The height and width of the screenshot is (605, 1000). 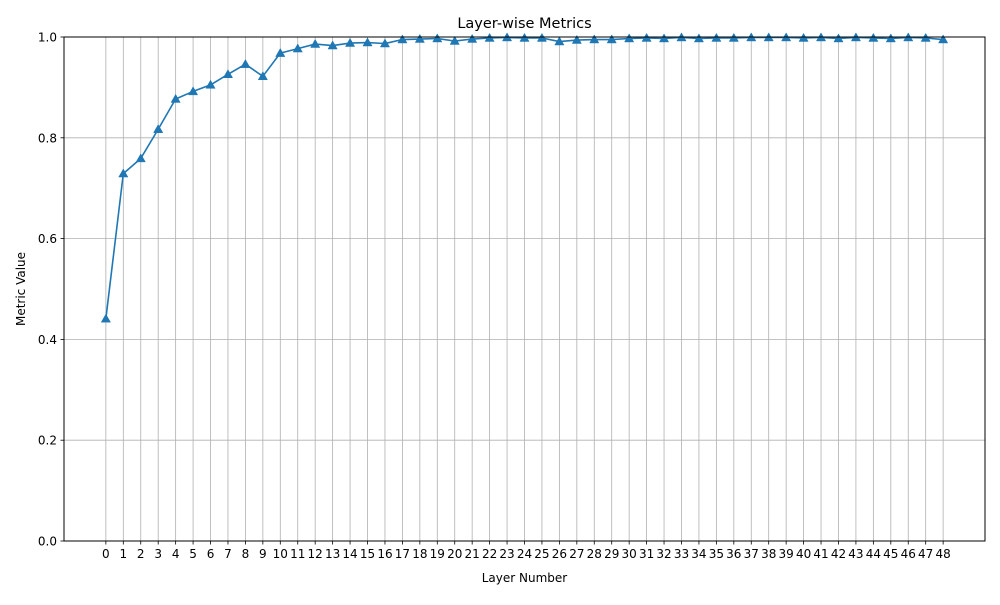 I want to click on x-tick-label: 8, so click(x=246, y=554).